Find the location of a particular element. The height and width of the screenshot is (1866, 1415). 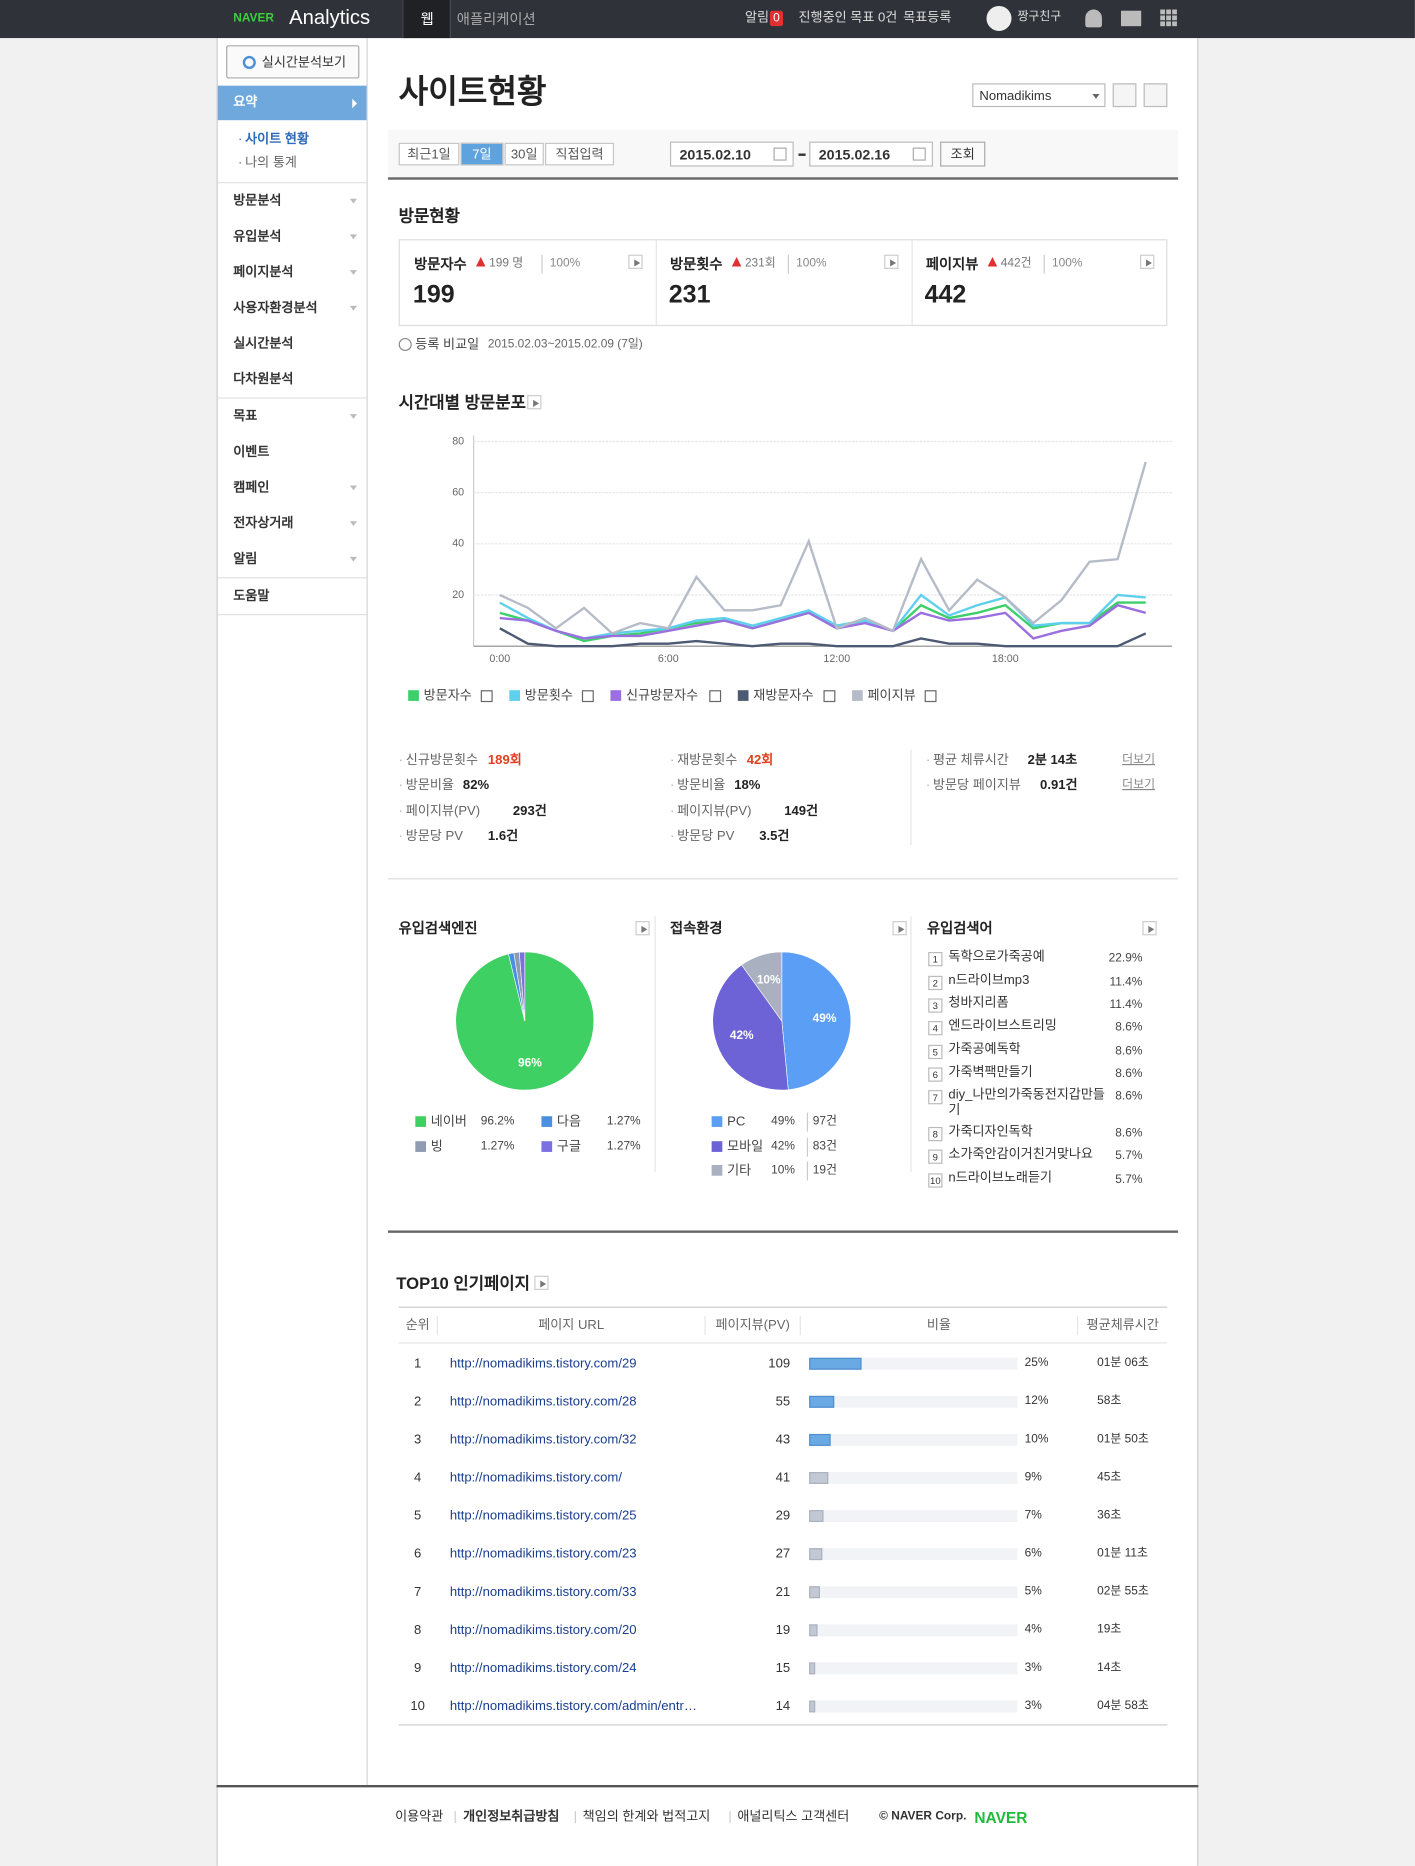

logo-brand: NAVER is located at coordinates (254, 18).